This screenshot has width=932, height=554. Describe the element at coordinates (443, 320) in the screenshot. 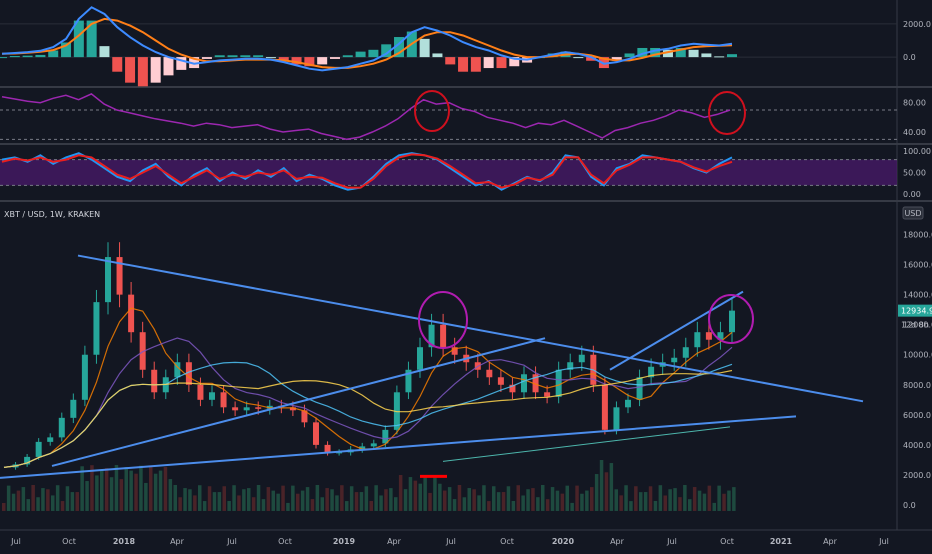

I see `magenta-circle-2019` at that location.